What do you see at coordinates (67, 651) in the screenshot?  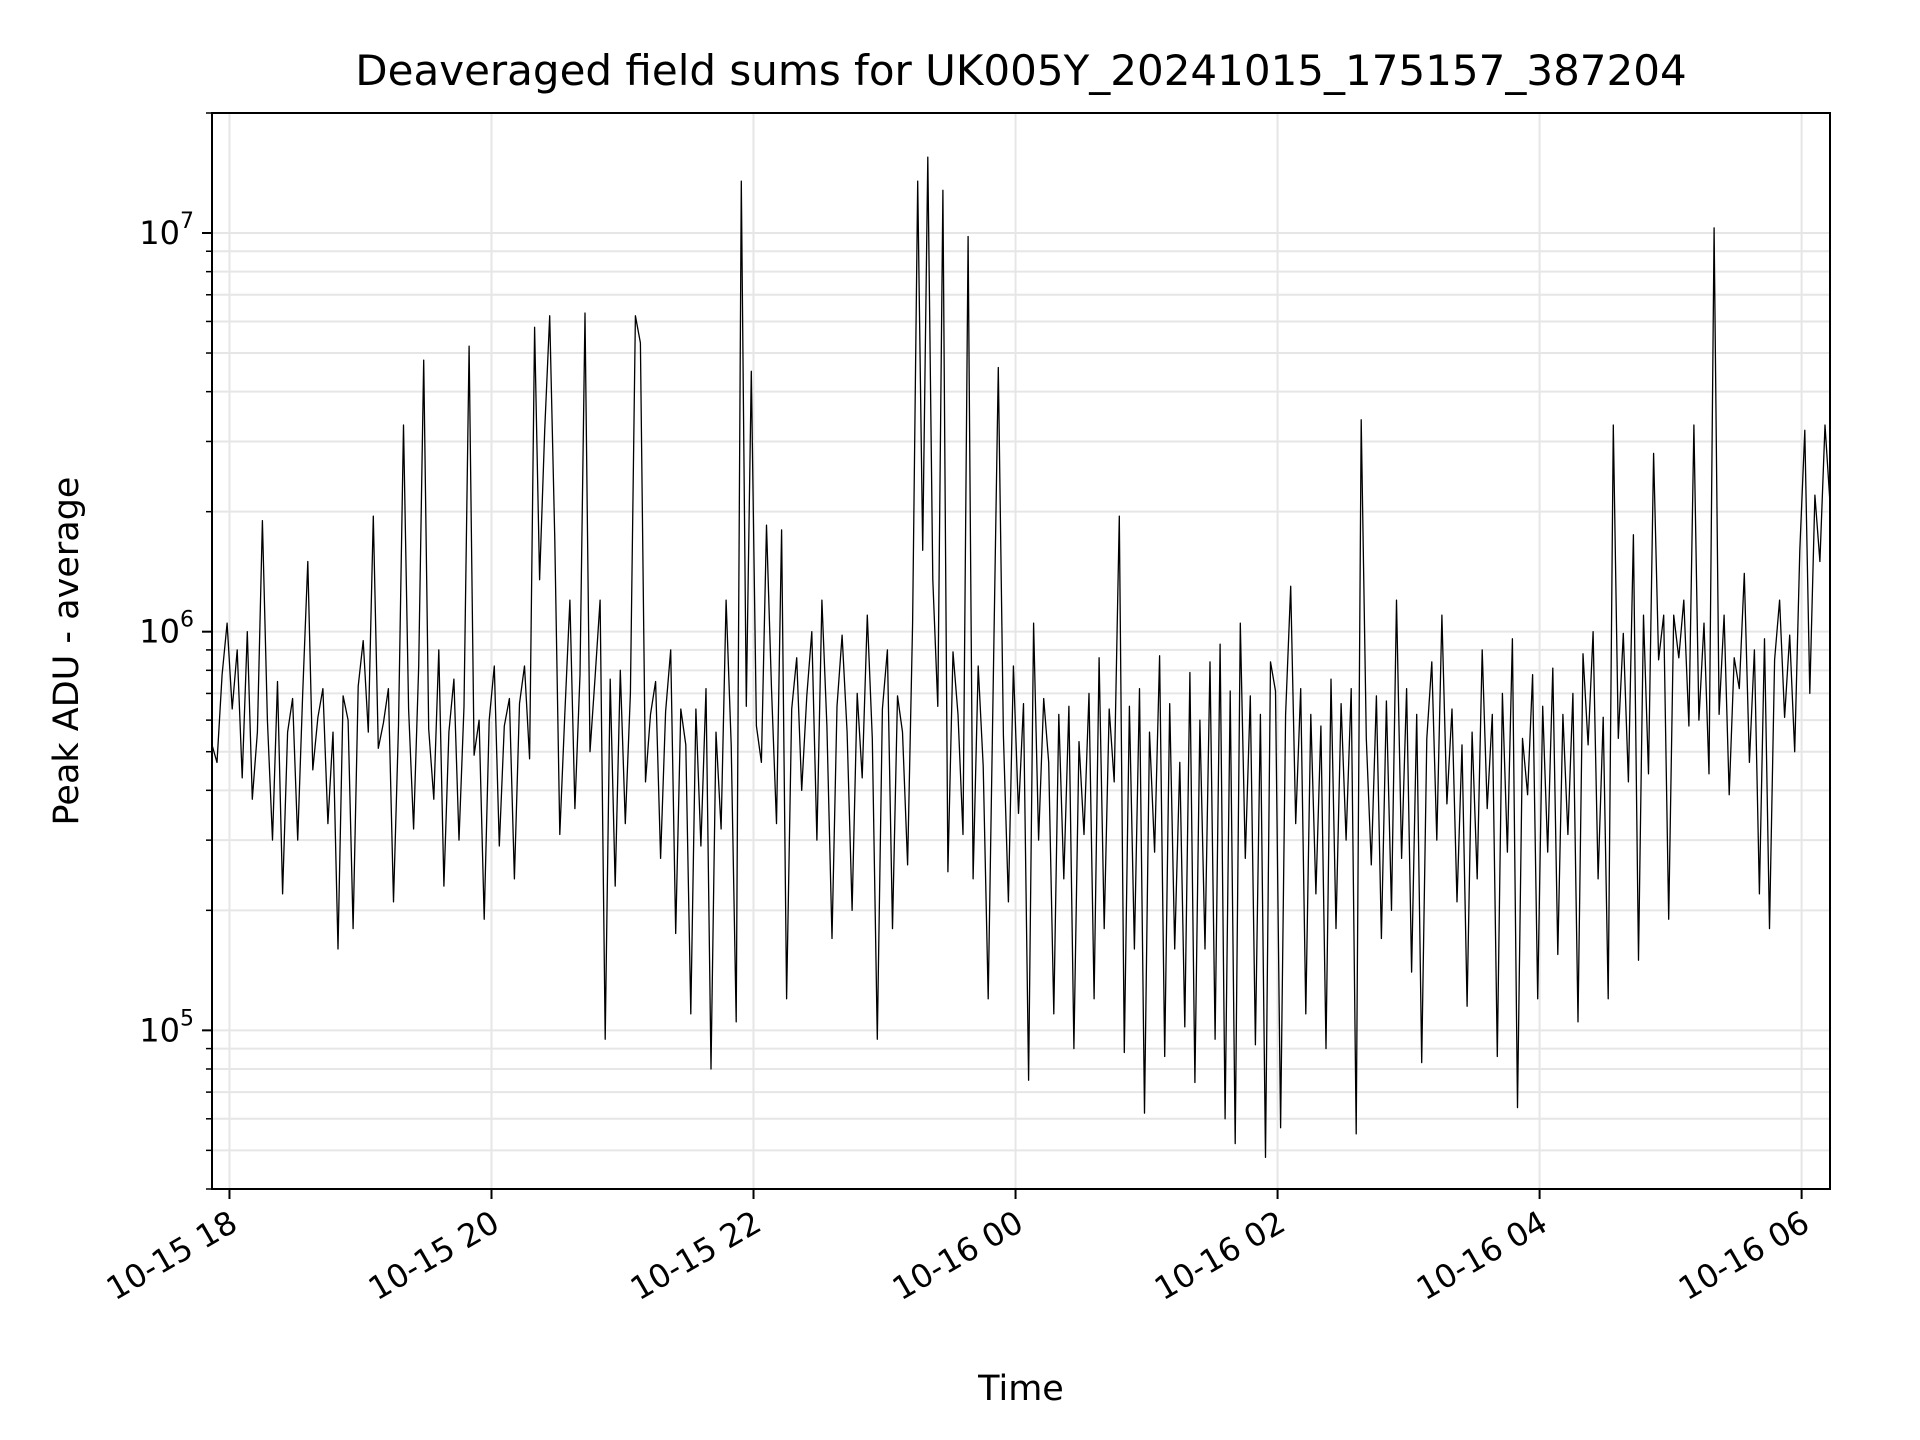 I see `y-axis-title: Peak ADU - average` at bounding box center [67, 651].